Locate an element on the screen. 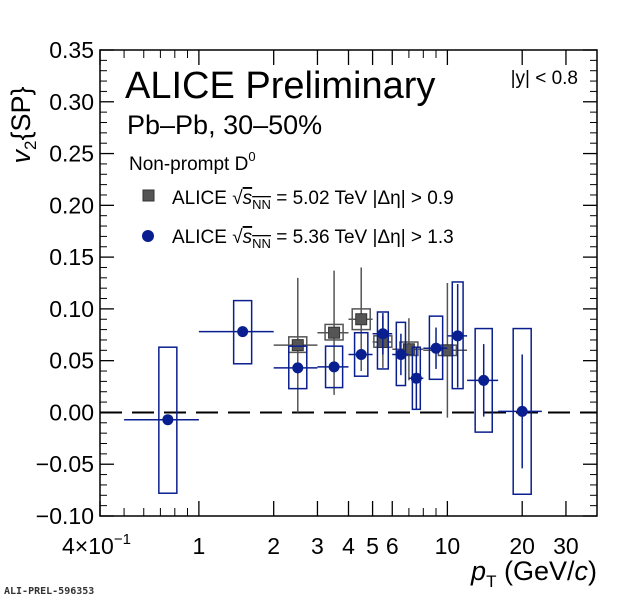 The width and height of the screenshot is (620, 603). xlabel-part-4: ) is located at coordinates (592, 571).